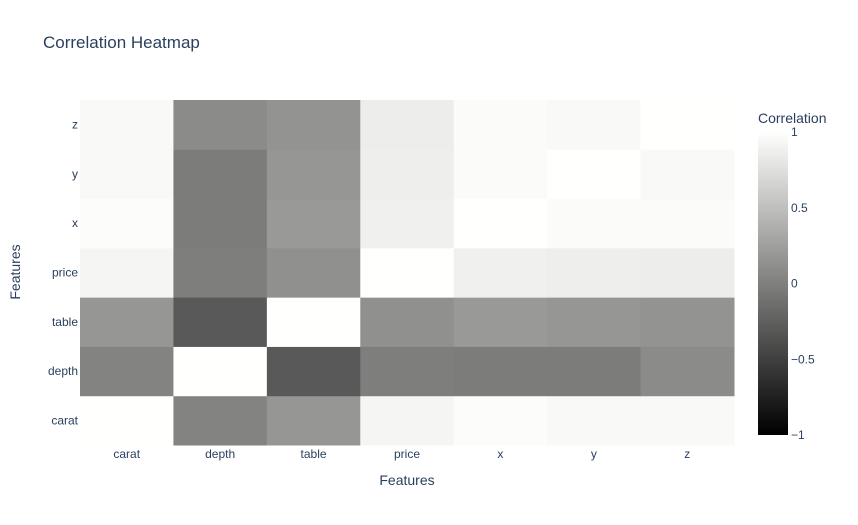  I want to click on heatmap-cell-y-z, so click(687, 174).